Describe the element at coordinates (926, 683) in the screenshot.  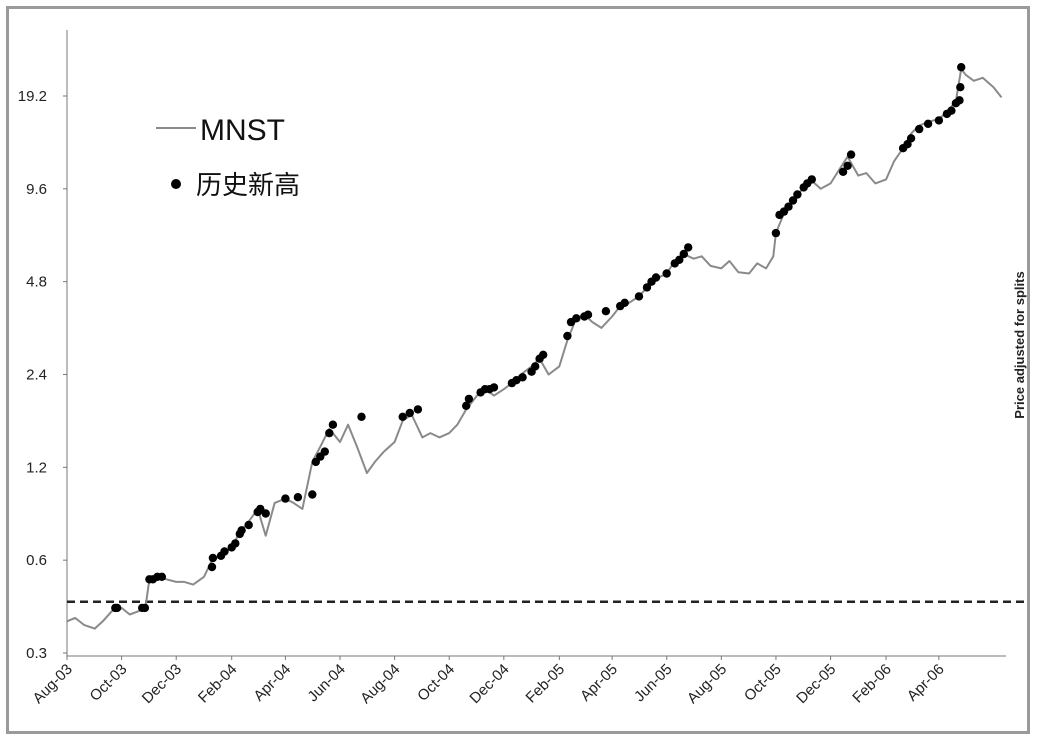
I see `x-tick-label: Apr-06` at that location.